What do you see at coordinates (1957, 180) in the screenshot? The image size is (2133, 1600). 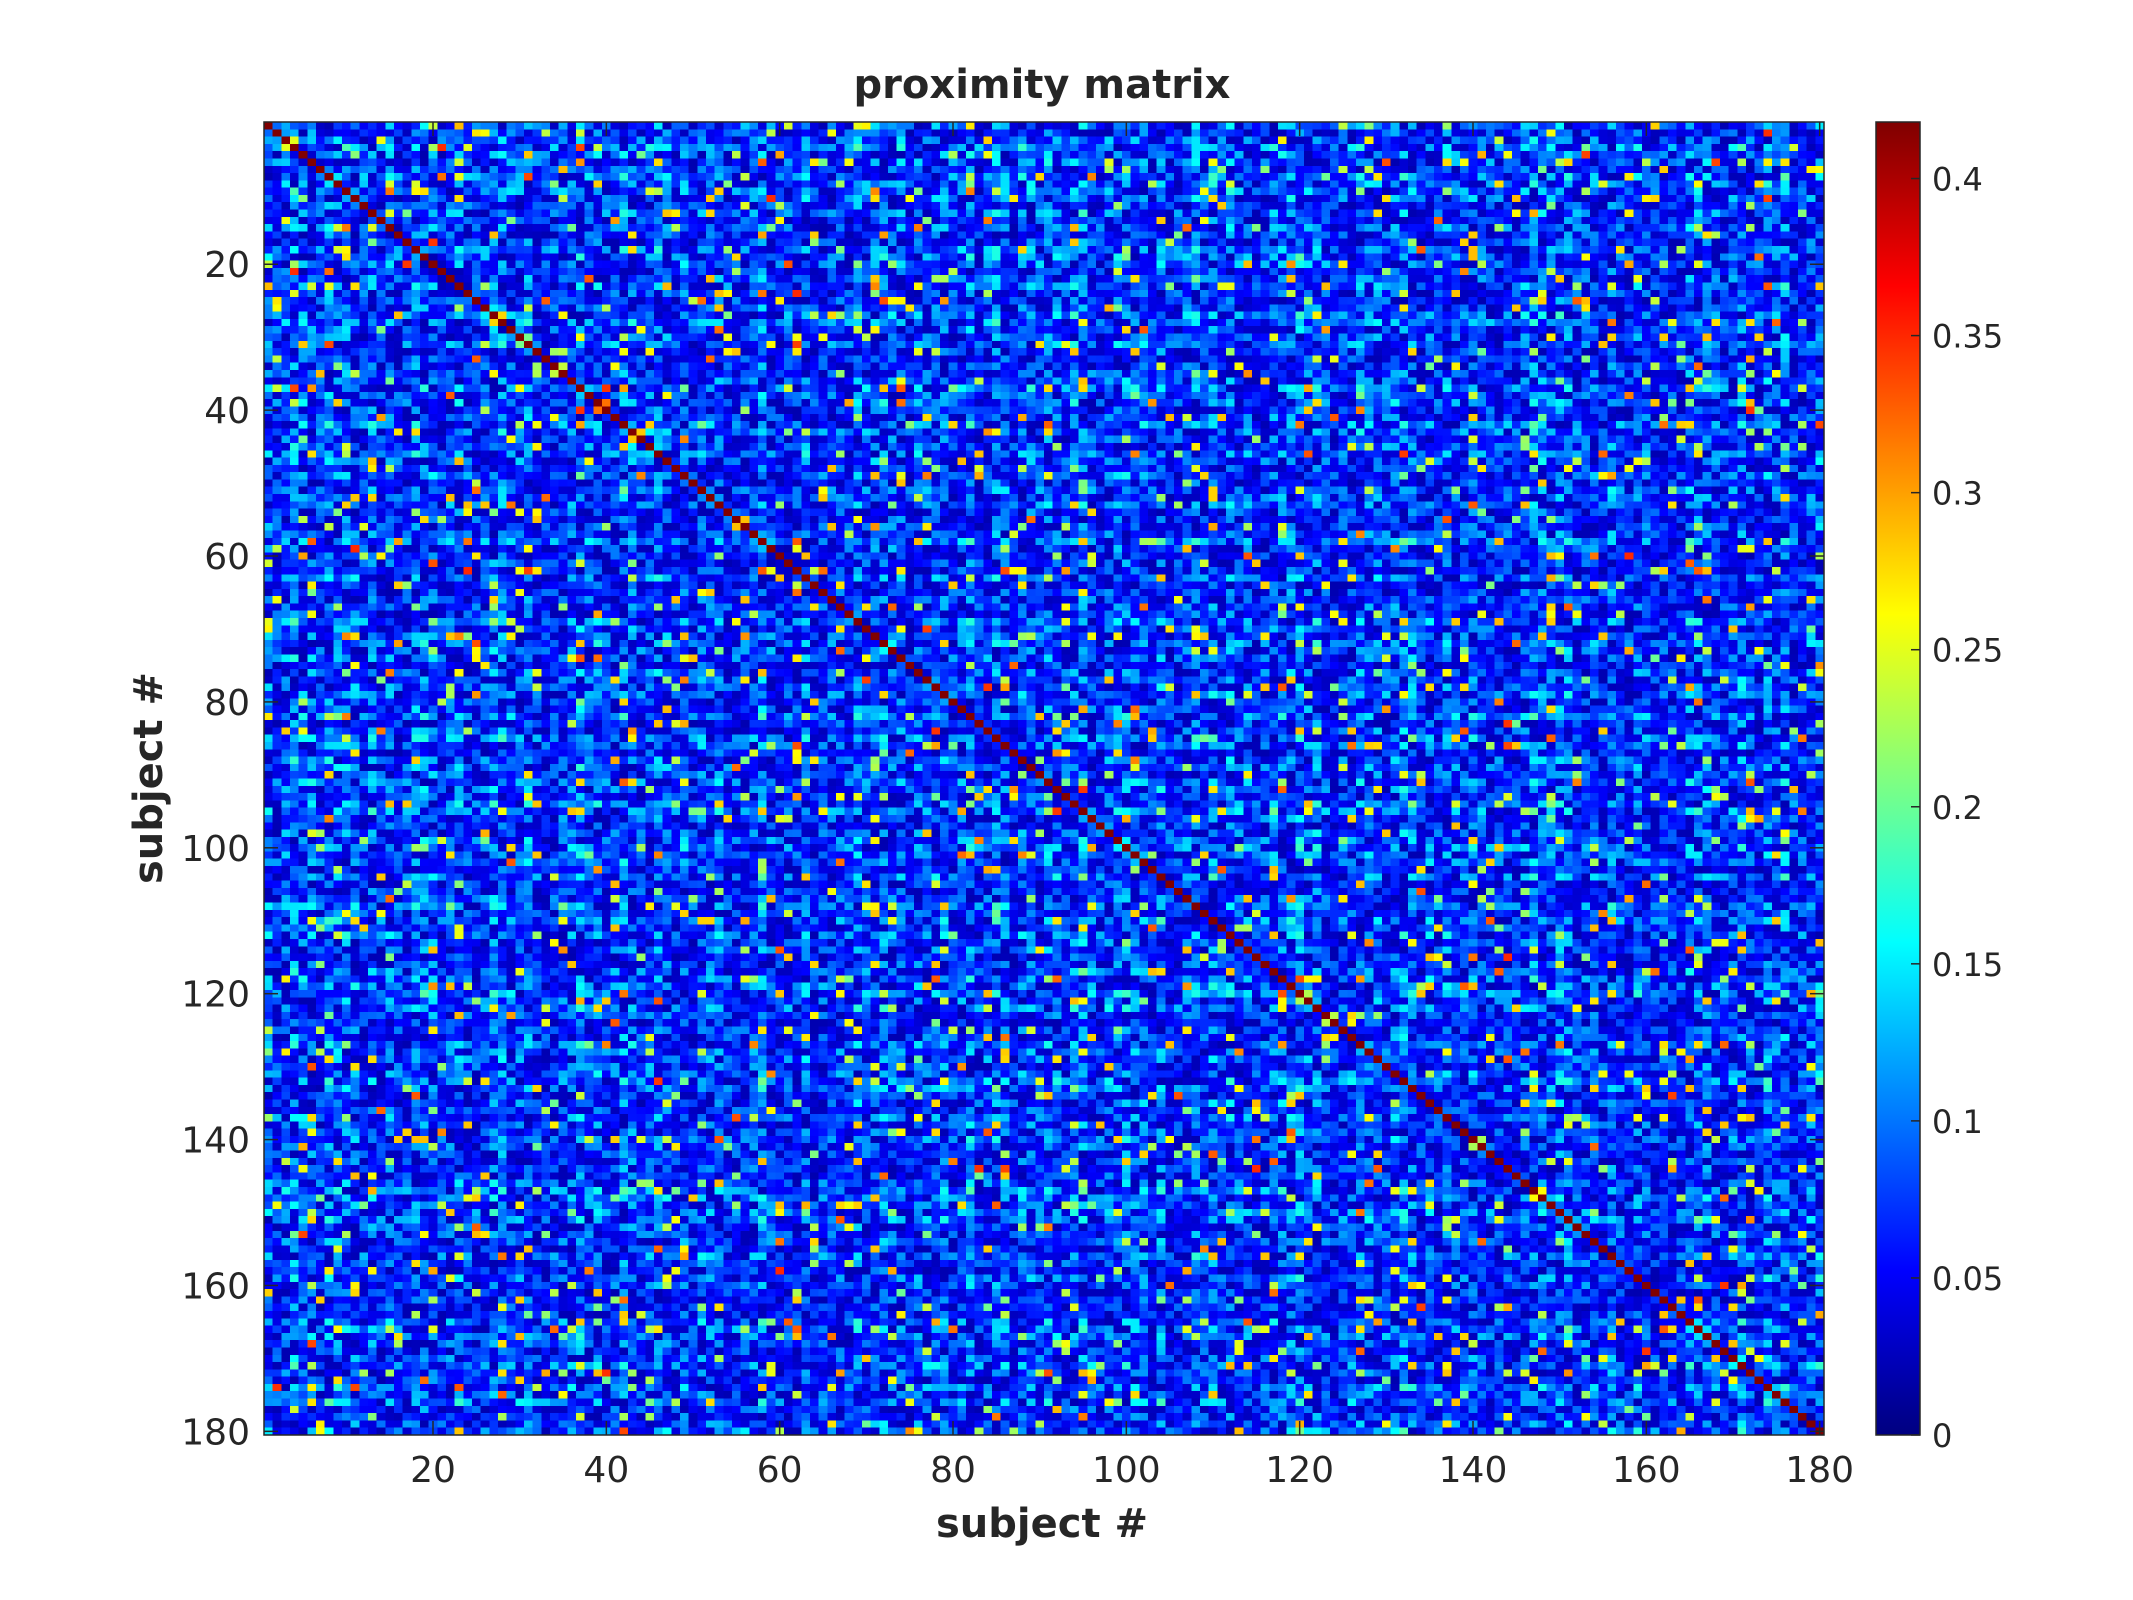 I see `colorbar-tick-label: 0.4` at bounding box center [1957, 180].